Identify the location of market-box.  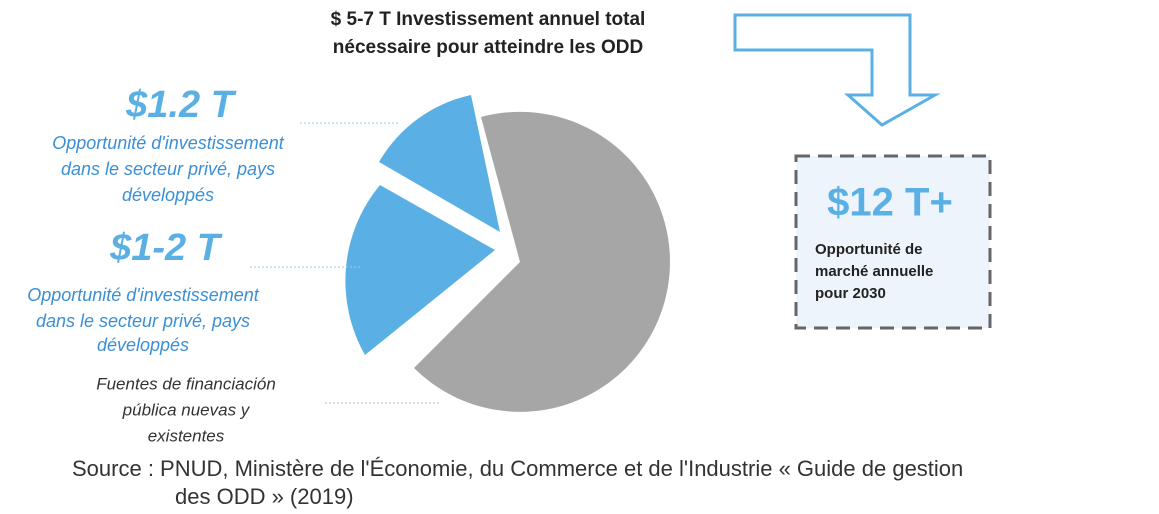
(893, 242).